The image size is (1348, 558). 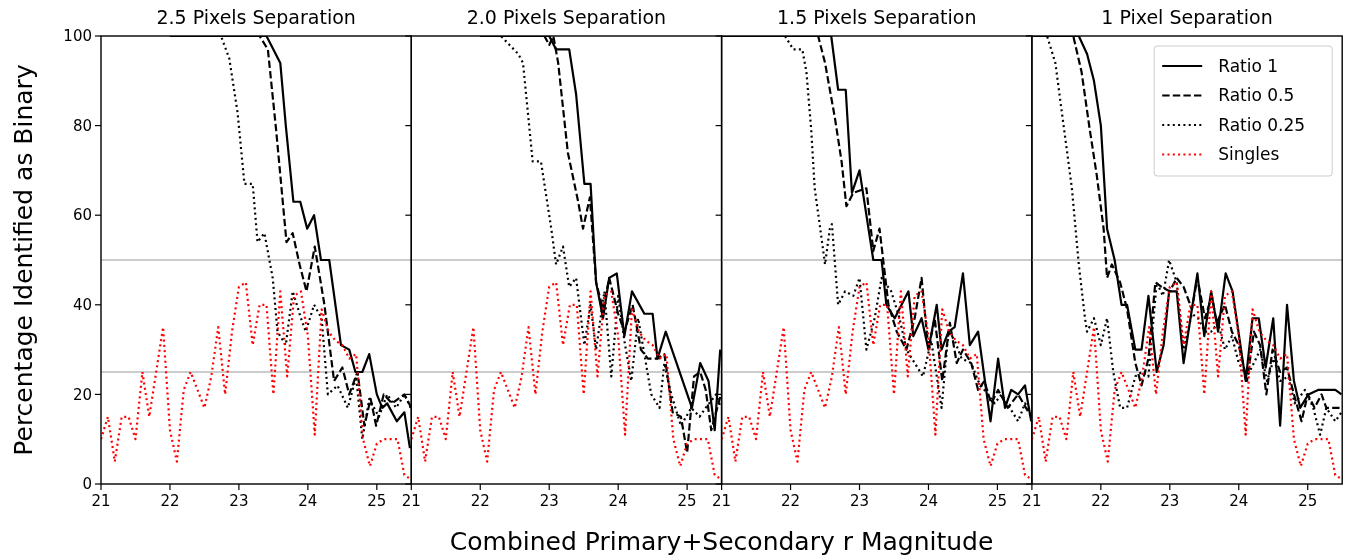 What do you see at coordinates (1249, 154) in the screenshot?
I see `legend-label: Singles` at bounding box center [1249, 154].